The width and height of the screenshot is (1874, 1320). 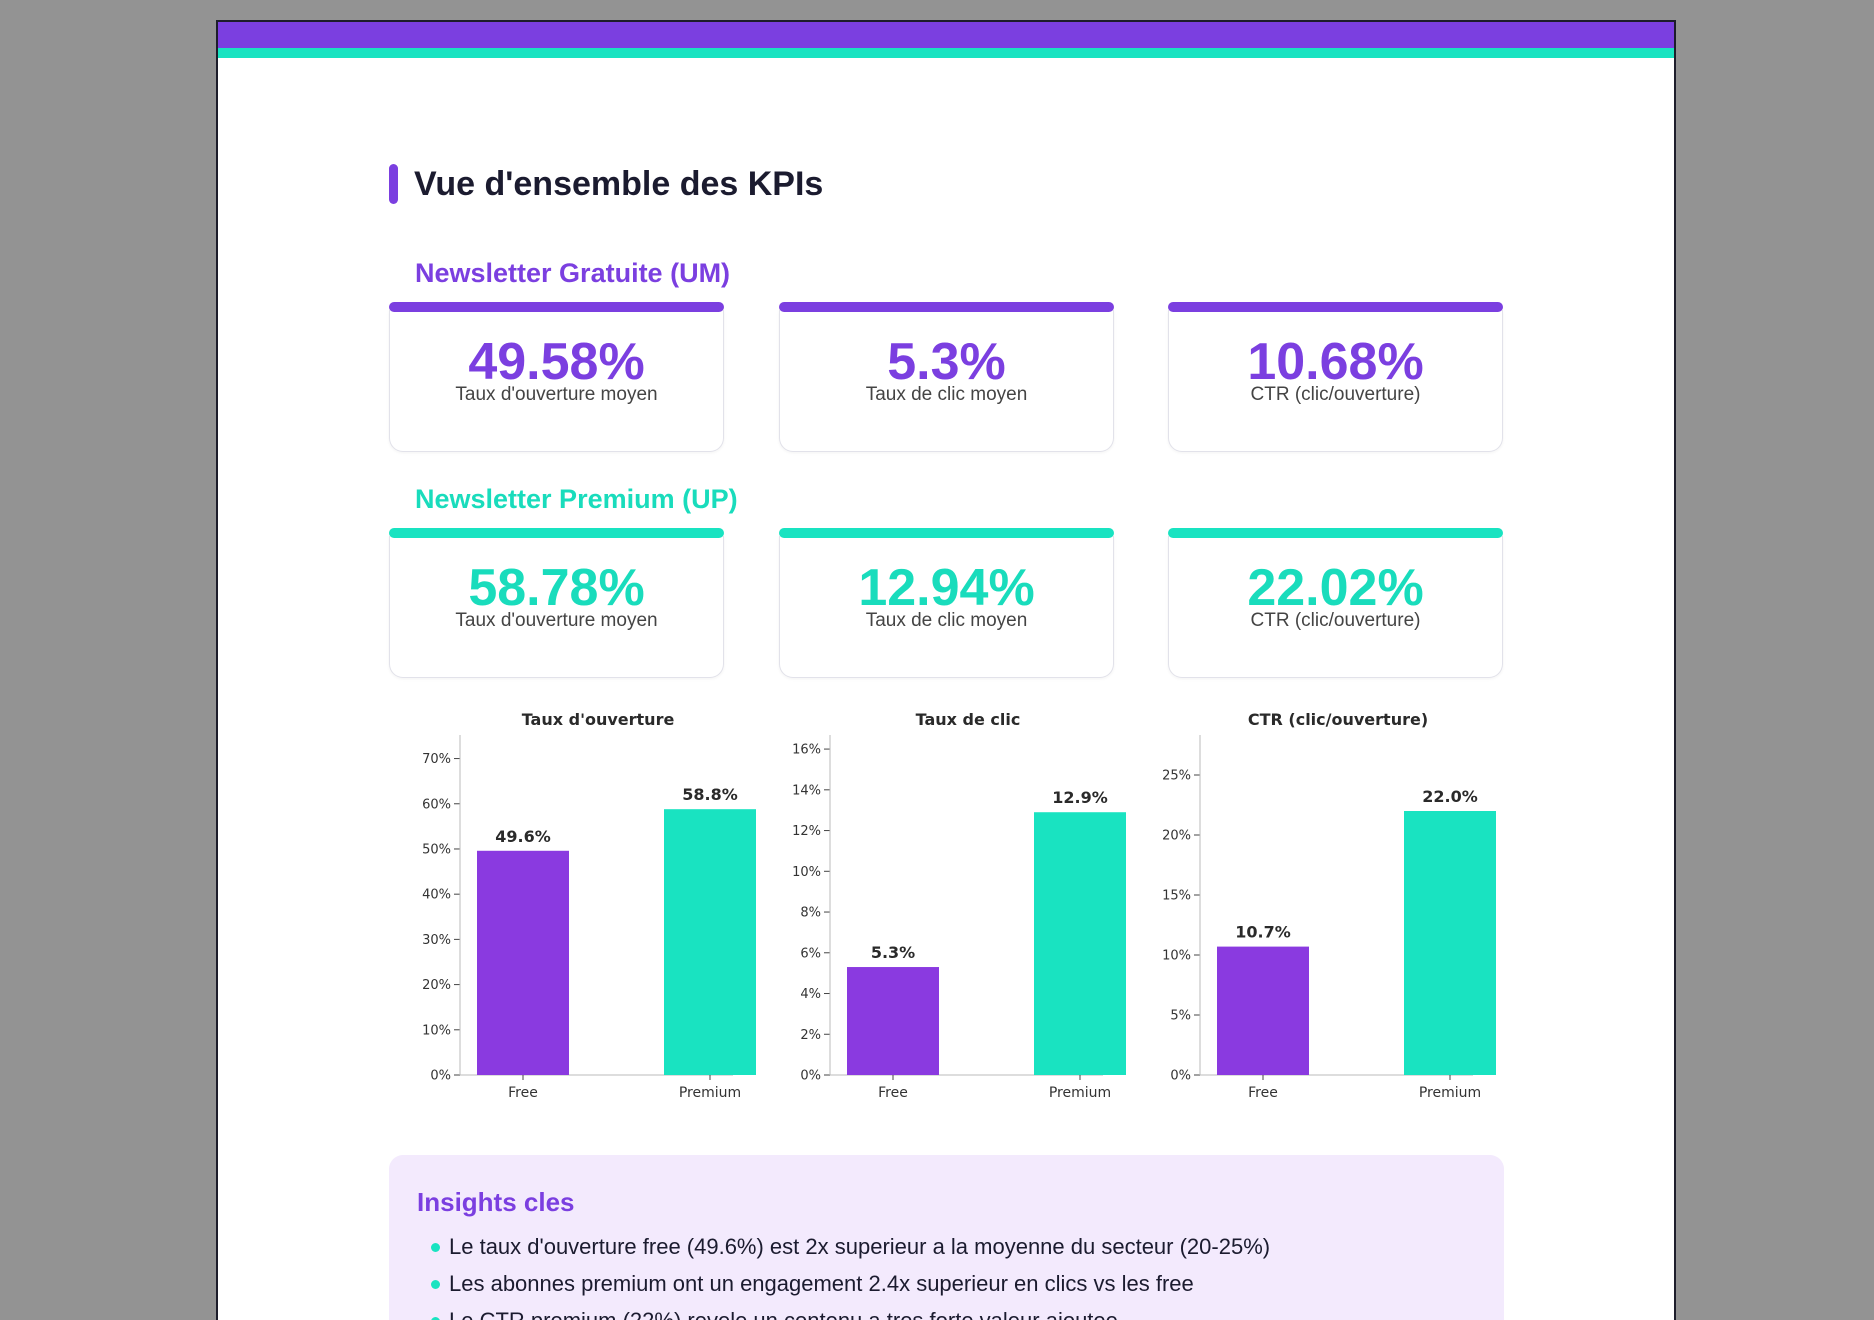 What do you see at coordinates (1450, 796) in the screenshot?
I see `data-label: 22.0%` at bounding box center [1450, 796].